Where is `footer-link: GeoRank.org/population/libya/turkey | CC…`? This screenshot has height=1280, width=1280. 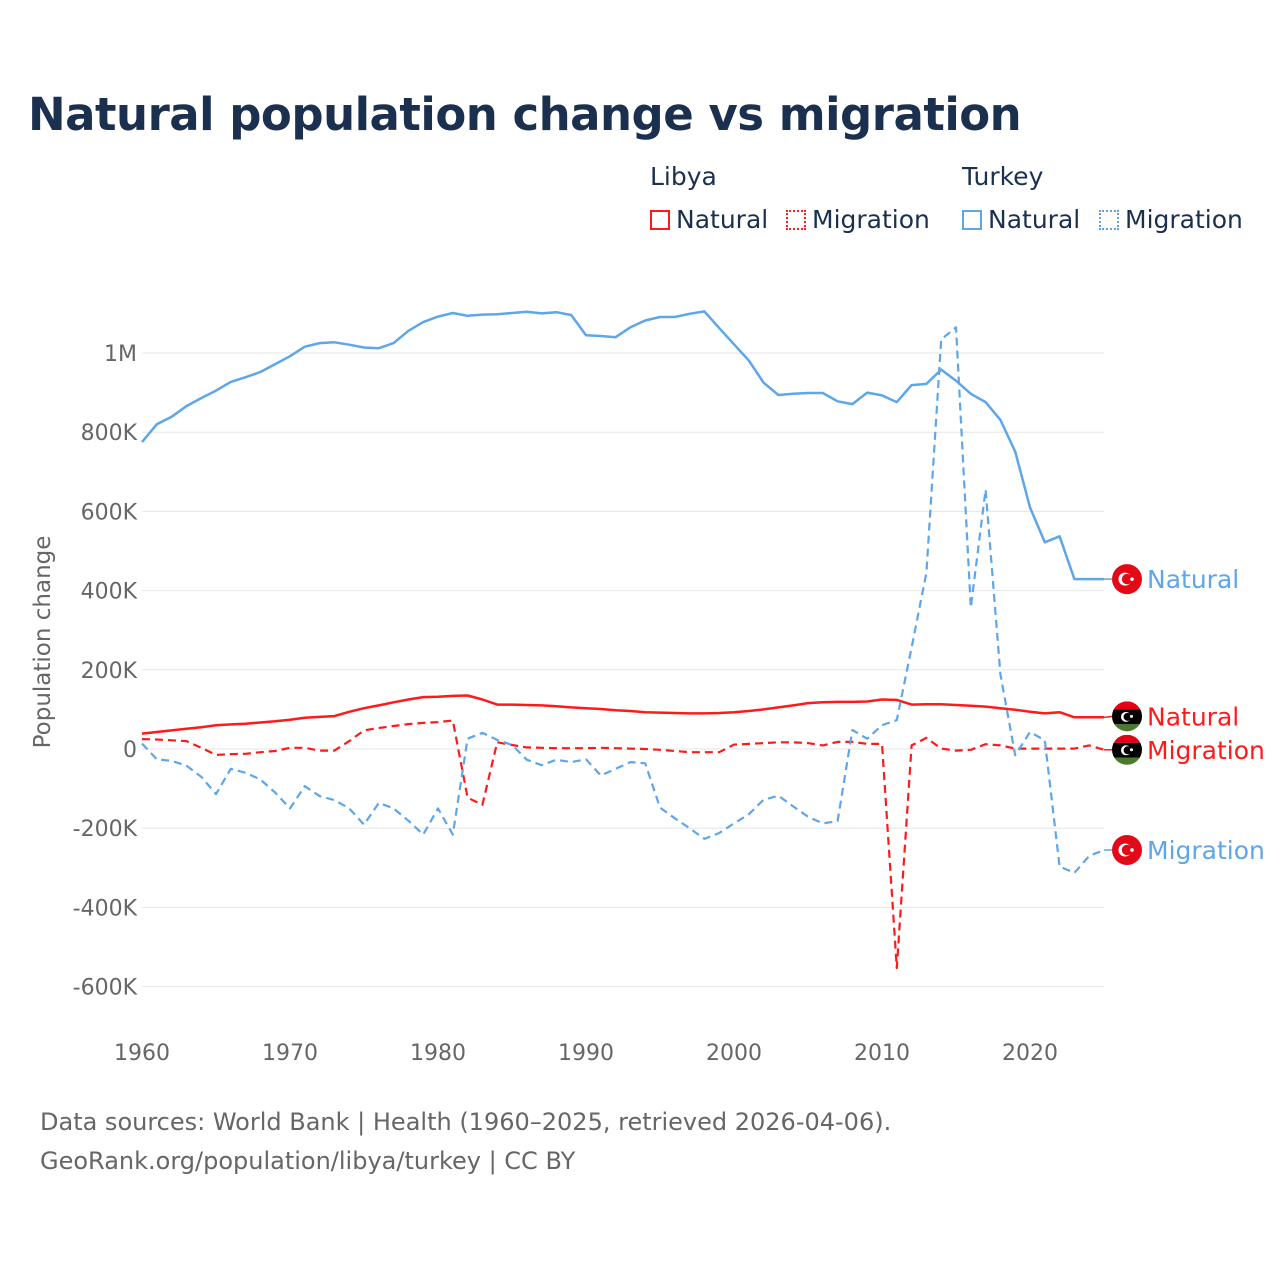 footer-link: GeoRank.org/population/libya/turkey | CC… is located at coordinates (308, 1161).